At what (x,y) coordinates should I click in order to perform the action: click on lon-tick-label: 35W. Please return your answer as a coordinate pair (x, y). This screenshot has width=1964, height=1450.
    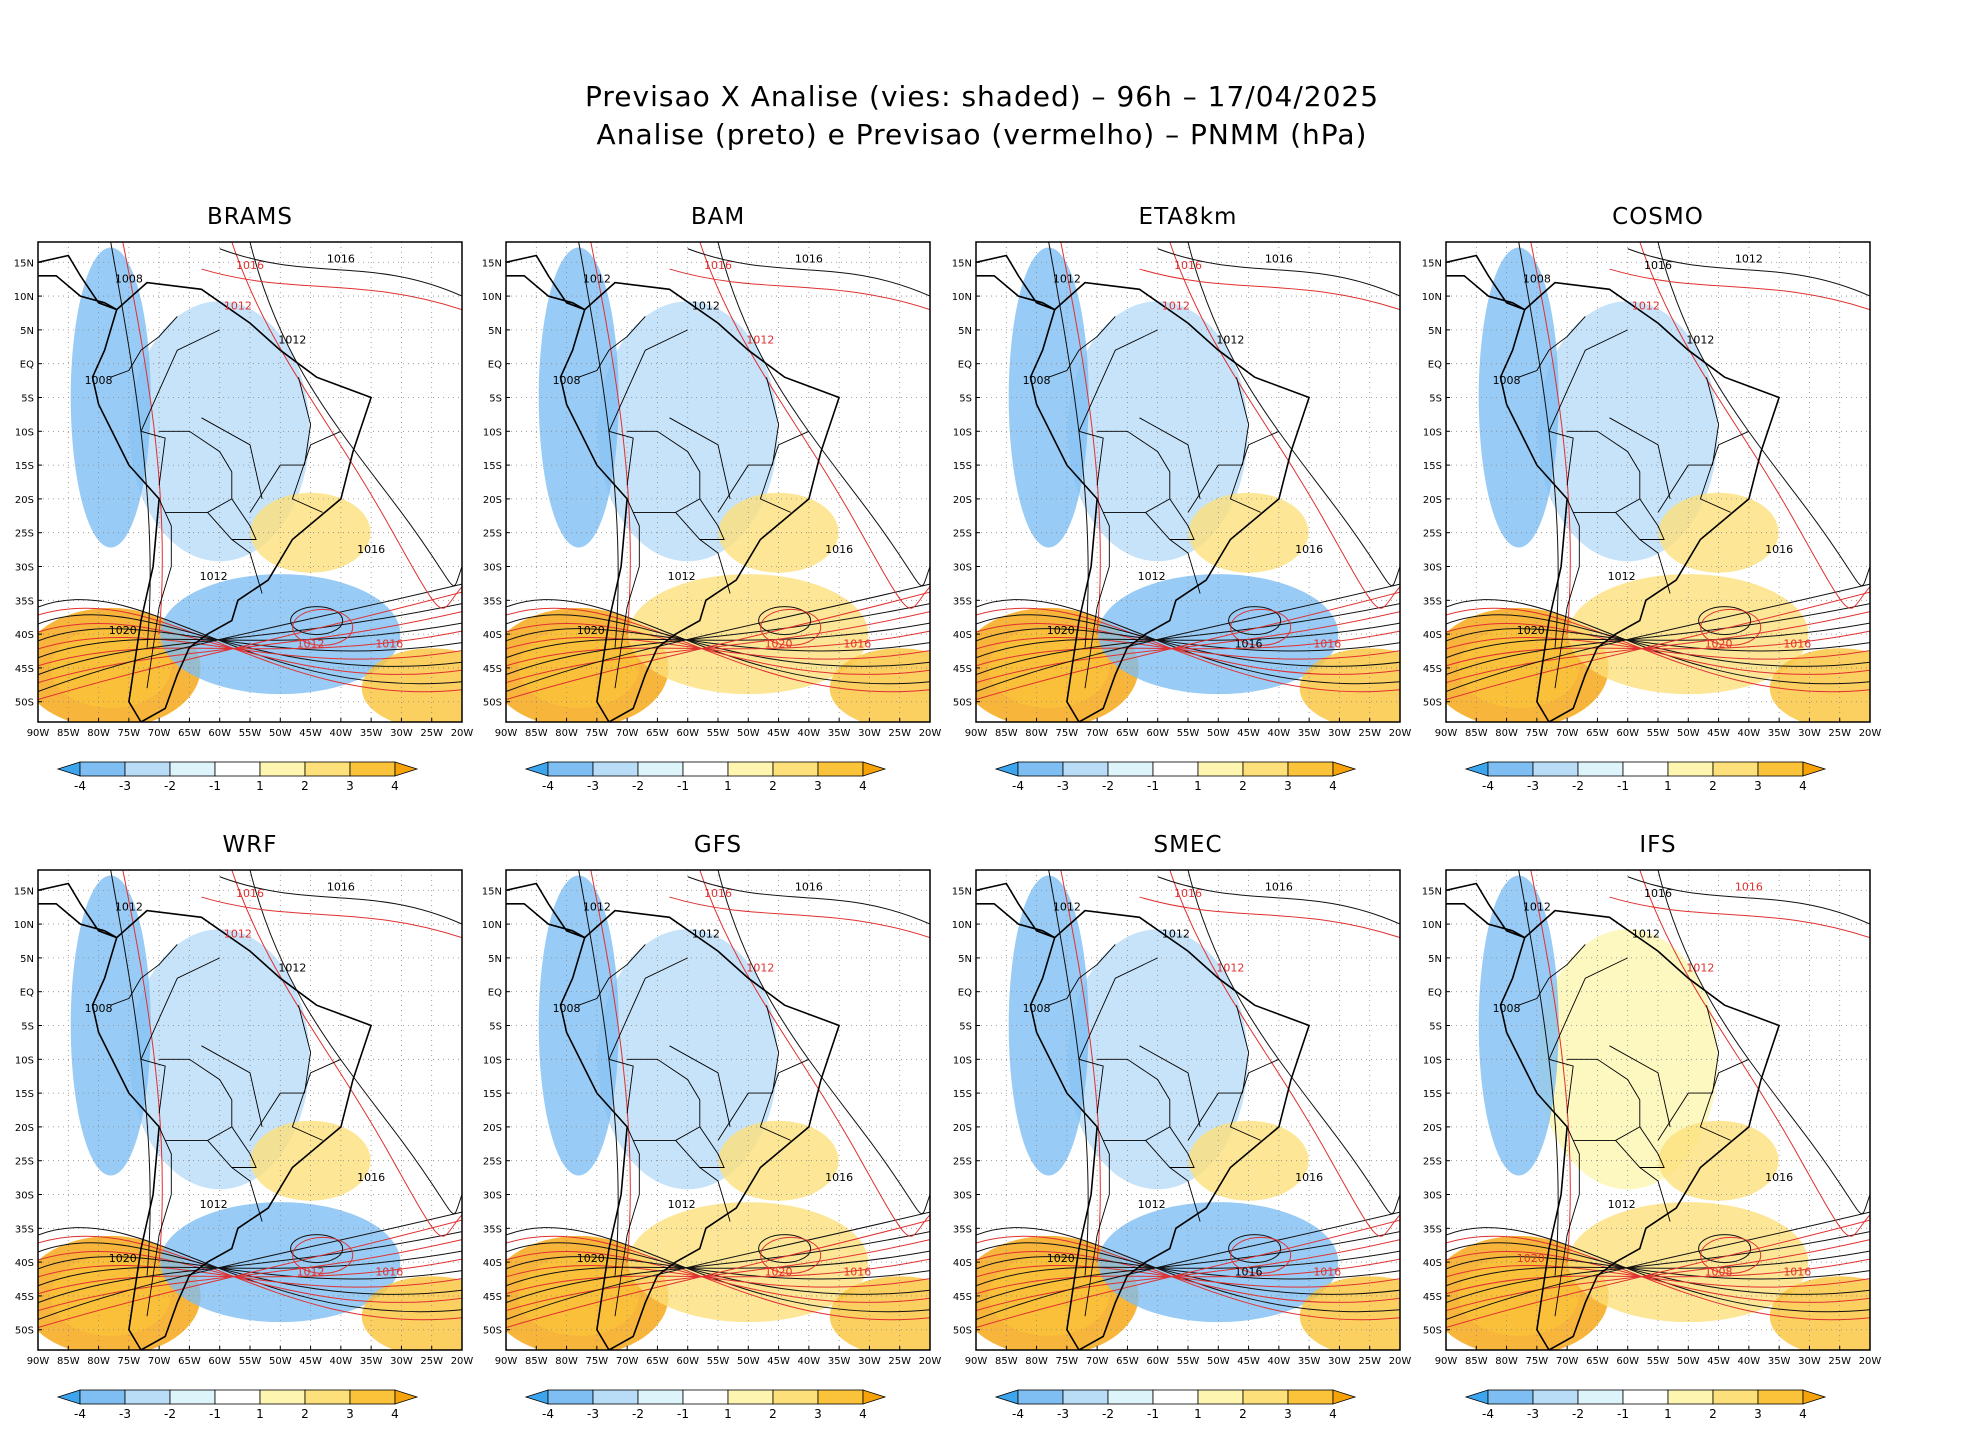
    Looking at the image, I should click on (1779, 1361).